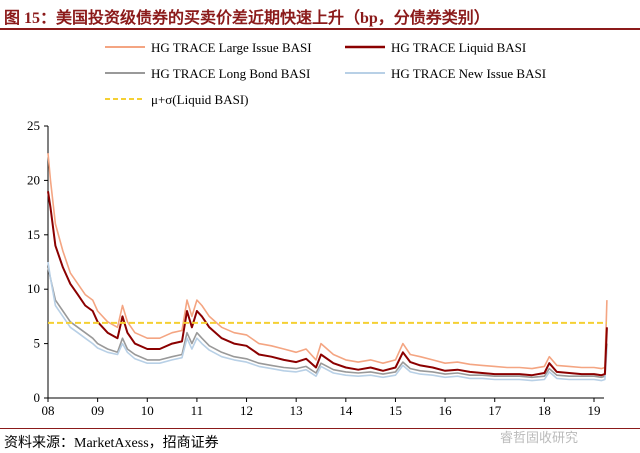  What do you see at coordinates (544, 410) in the screenshot?
I see `x-tick-label: 18` at bounding box center [544, 410].